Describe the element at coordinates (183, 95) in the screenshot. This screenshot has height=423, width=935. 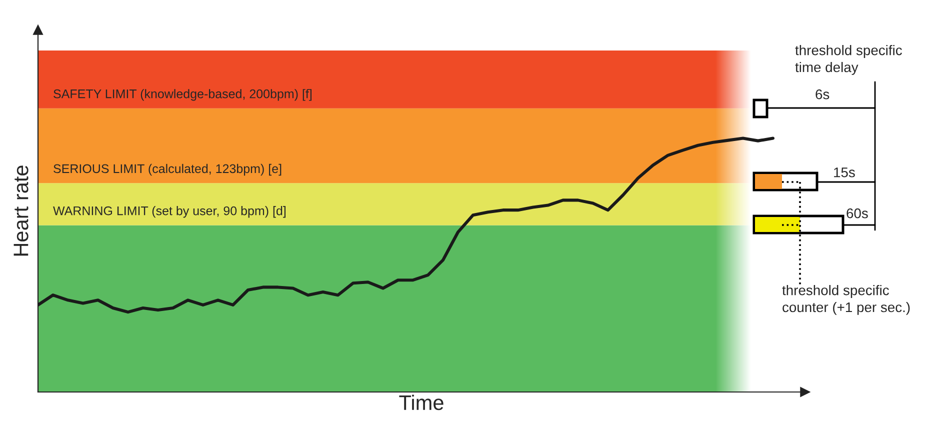
I see `band-label: SAFETY LIMIT (knowledge-based, 200bpm) [f]` at that location.